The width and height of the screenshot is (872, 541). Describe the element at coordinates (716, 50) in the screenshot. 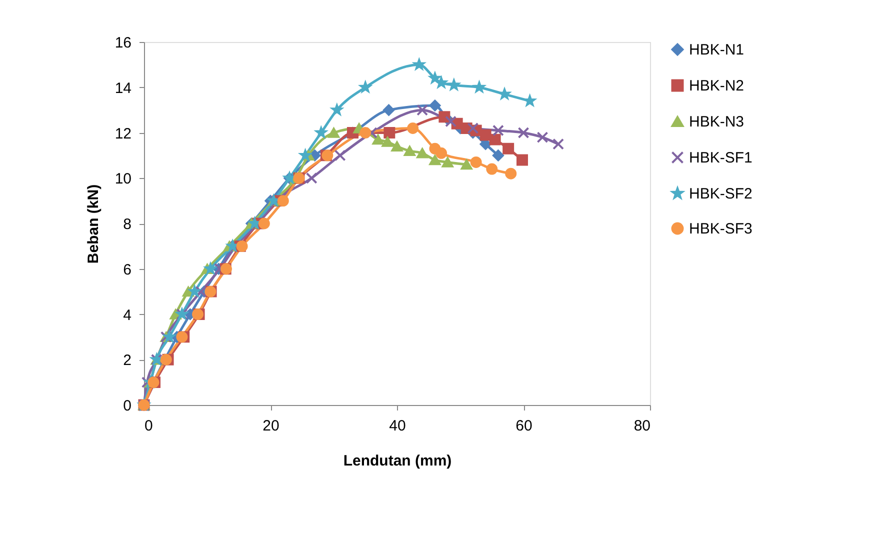

I see `legend-label: HBK-N1` at that location.